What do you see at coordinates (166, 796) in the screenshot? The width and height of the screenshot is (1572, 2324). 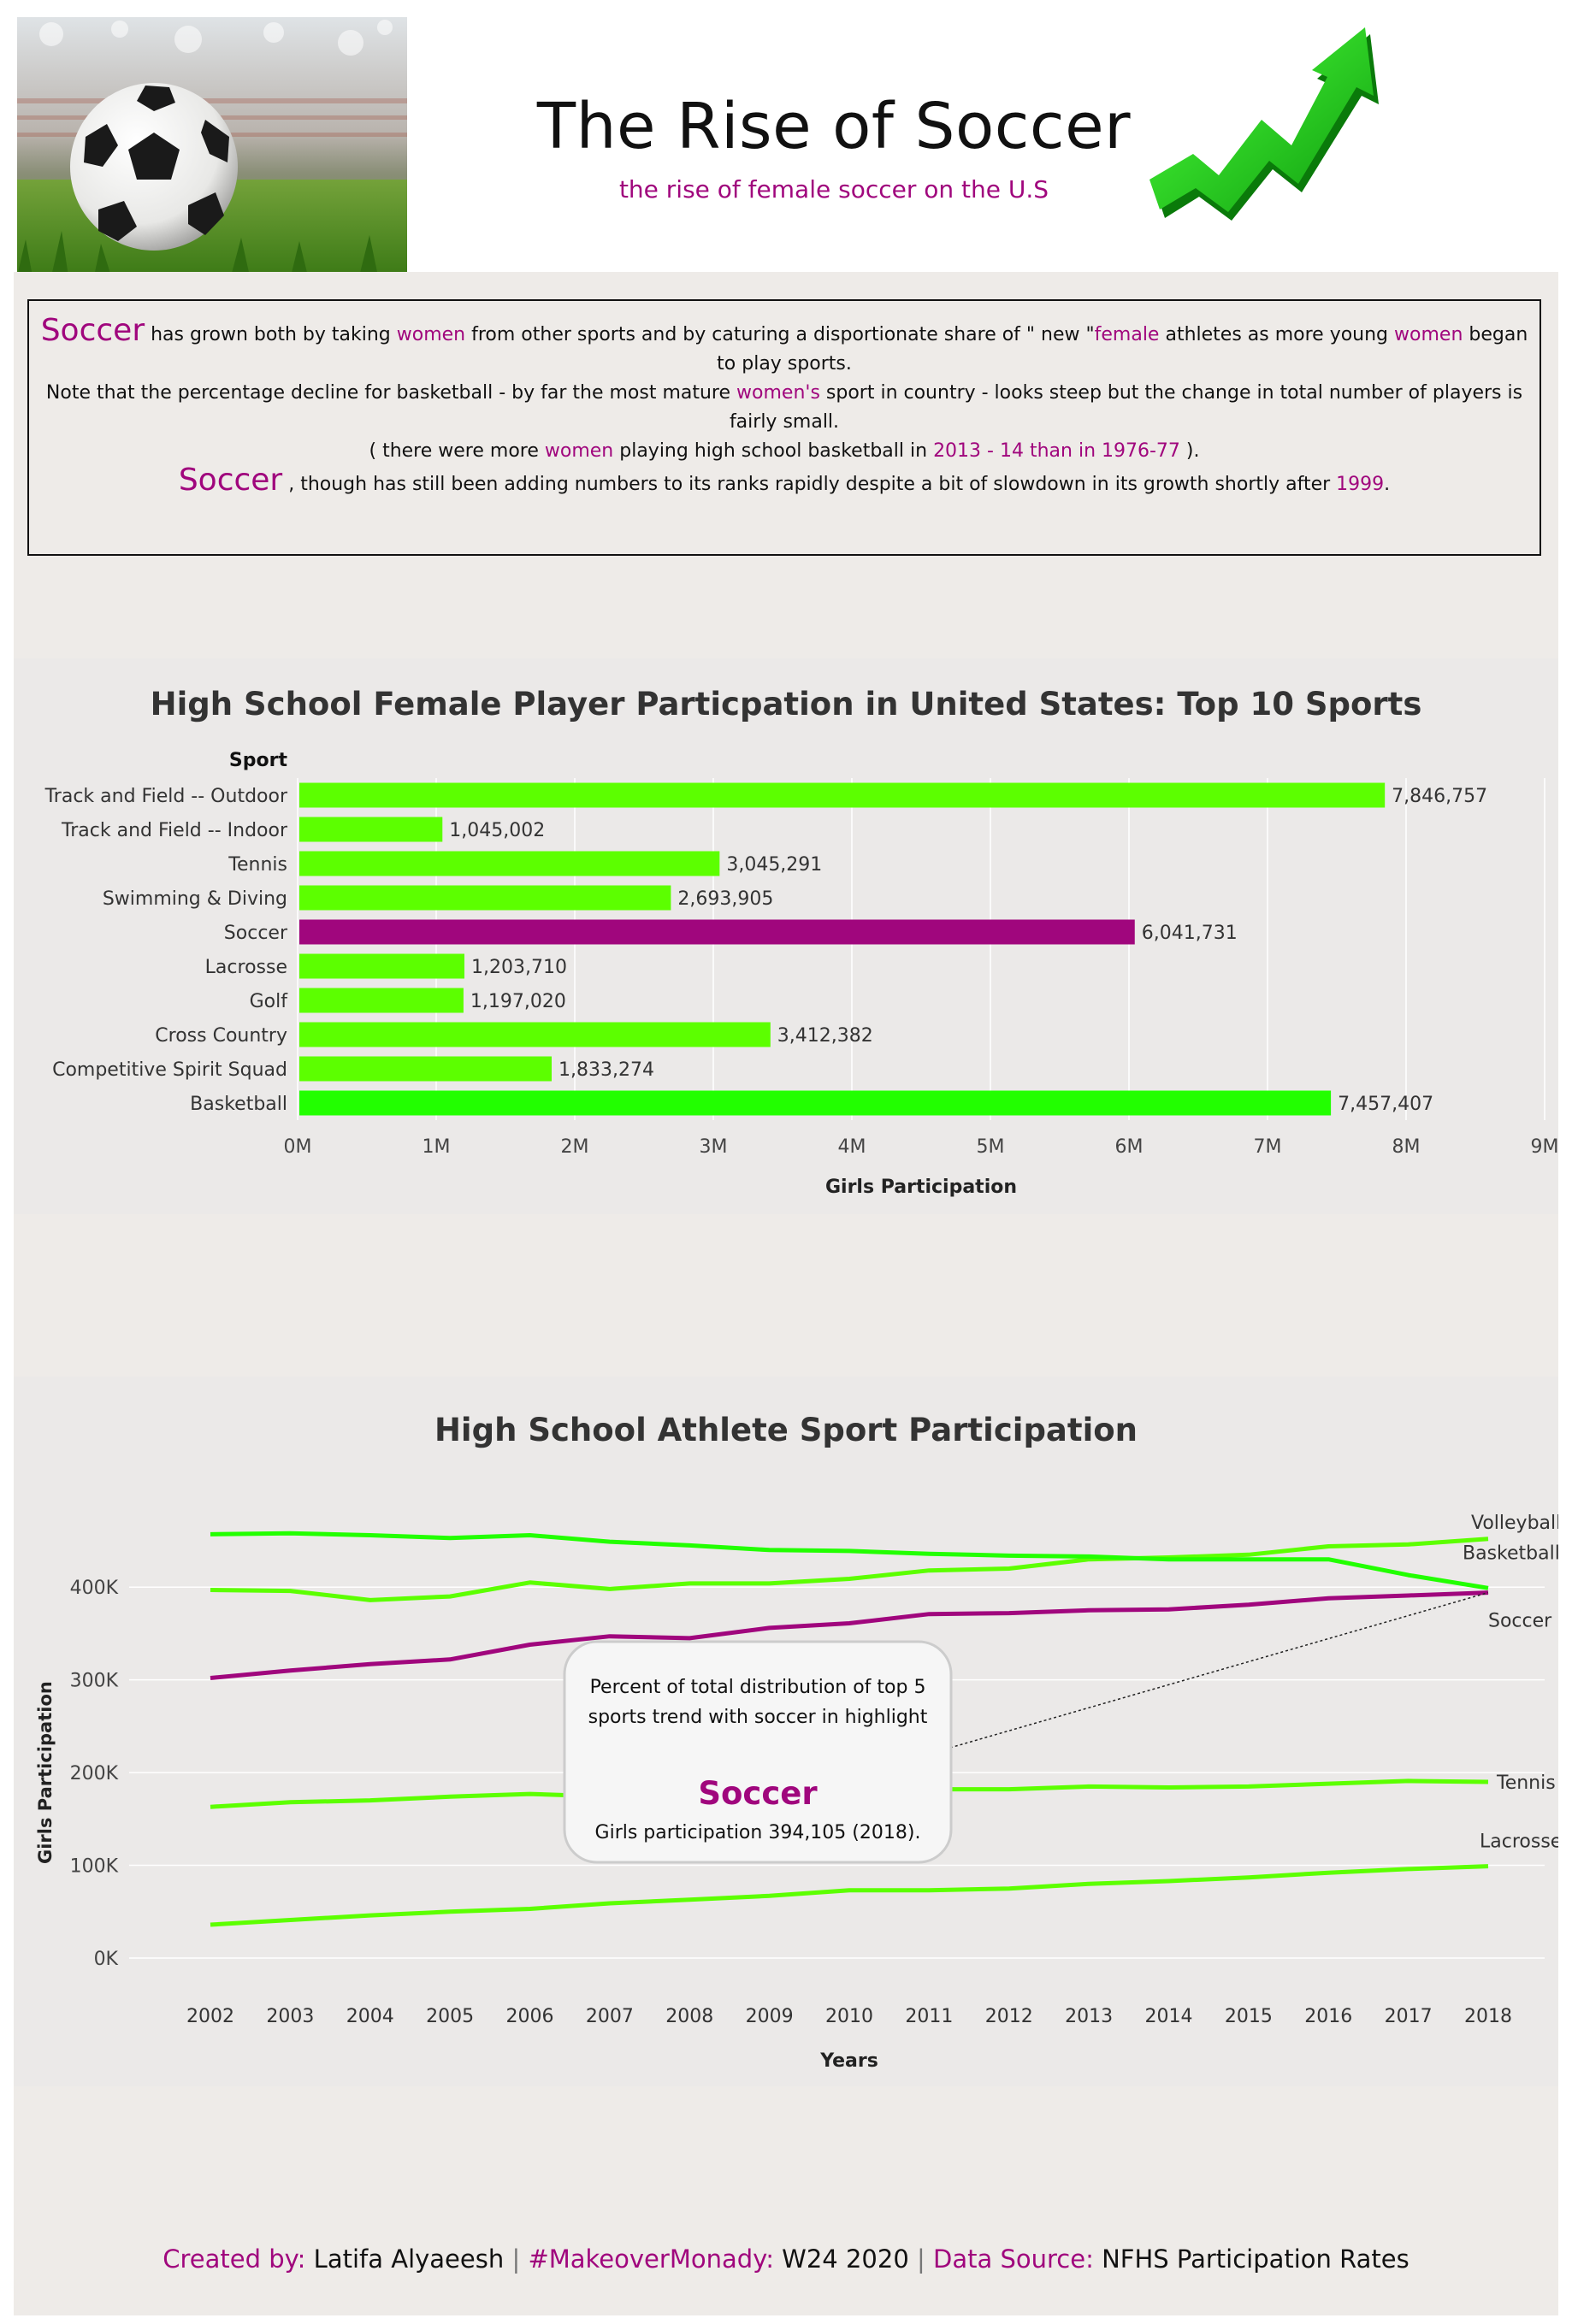 I see `bar-category-label: Track and Field -- Outdoor` at bounding box center [166, 796].